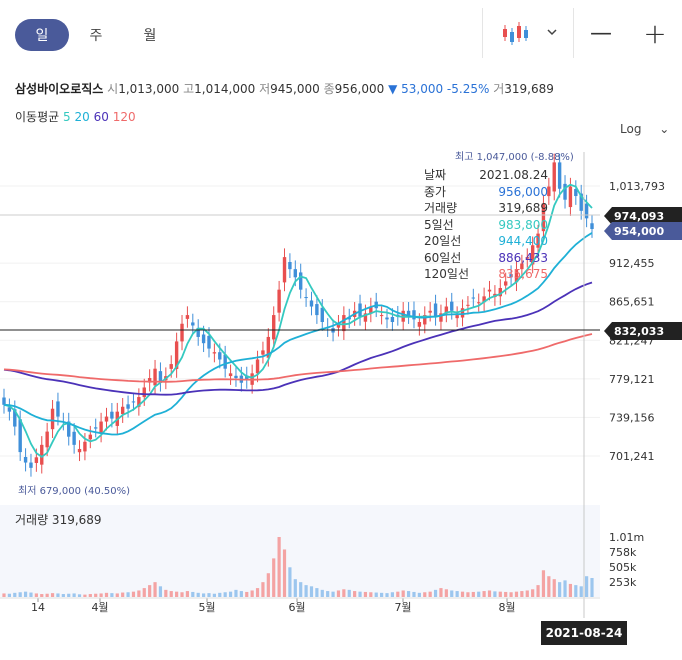  What do you see at coordinates (601, 33) in the screenshot?
I see `zoom-out-button: —` at bounding box center [601, 33].